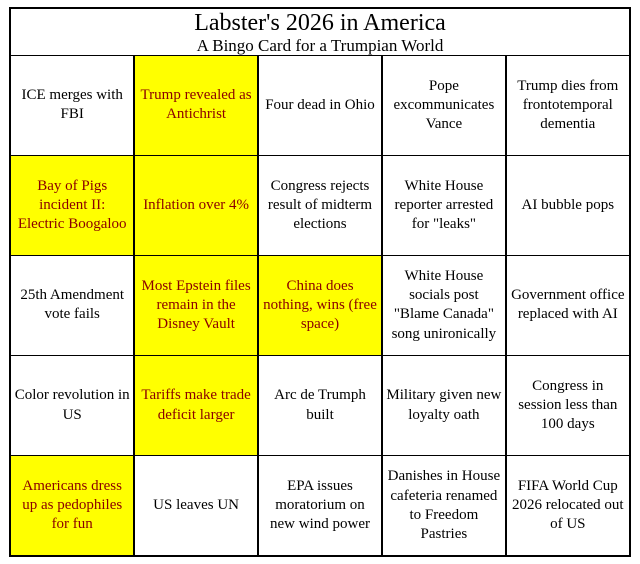 The width and height of the screenshot is (640, 564). Describe the element at coordinates (72, 405) in the screenshot. I see `bingo-cell-r4c1: Color revolution in US` at that location.